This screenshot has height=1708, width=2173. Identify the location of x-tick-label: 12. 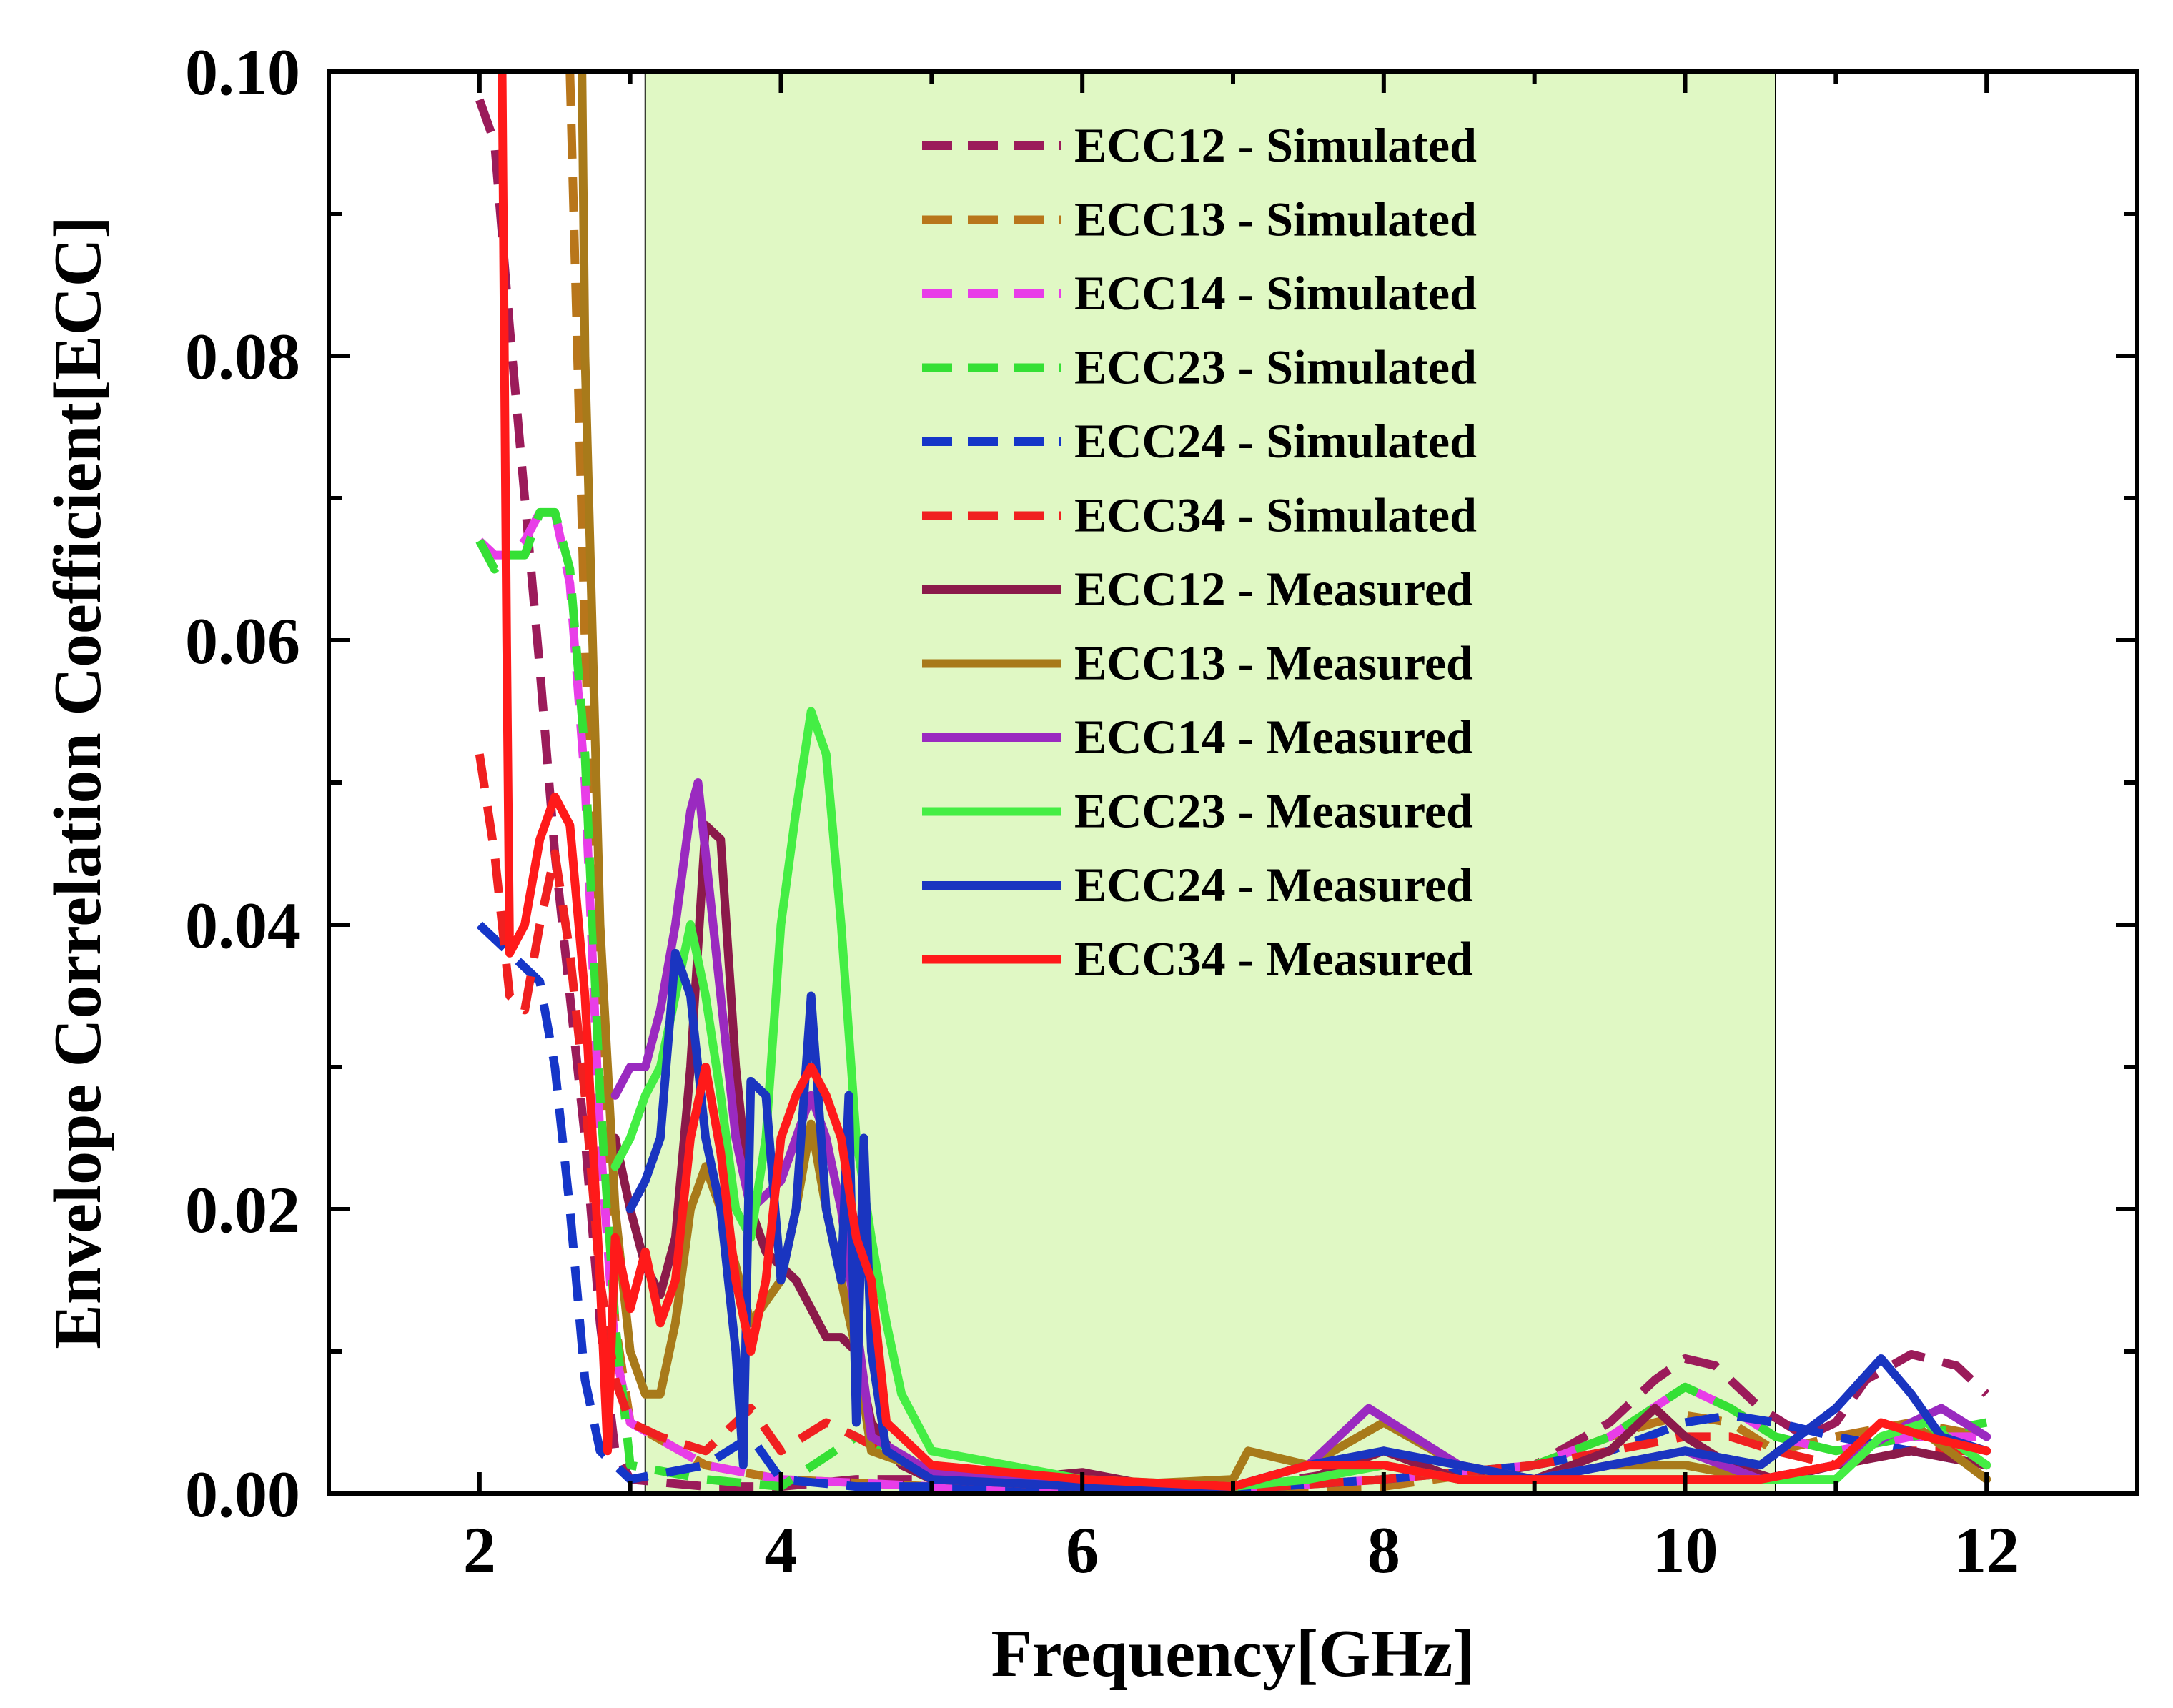
(1987, 1551).